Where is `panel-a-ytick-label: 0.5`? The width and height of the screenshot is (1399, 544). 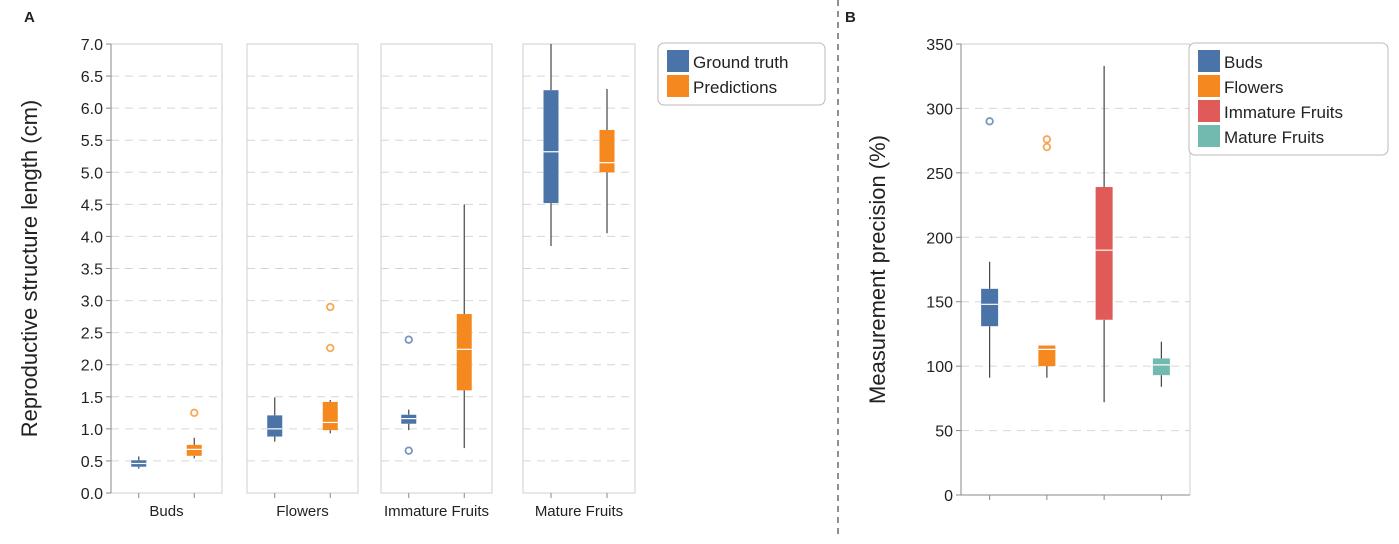
panel-a-ytick-label: 0.5 is located at coordinates (92, 462).